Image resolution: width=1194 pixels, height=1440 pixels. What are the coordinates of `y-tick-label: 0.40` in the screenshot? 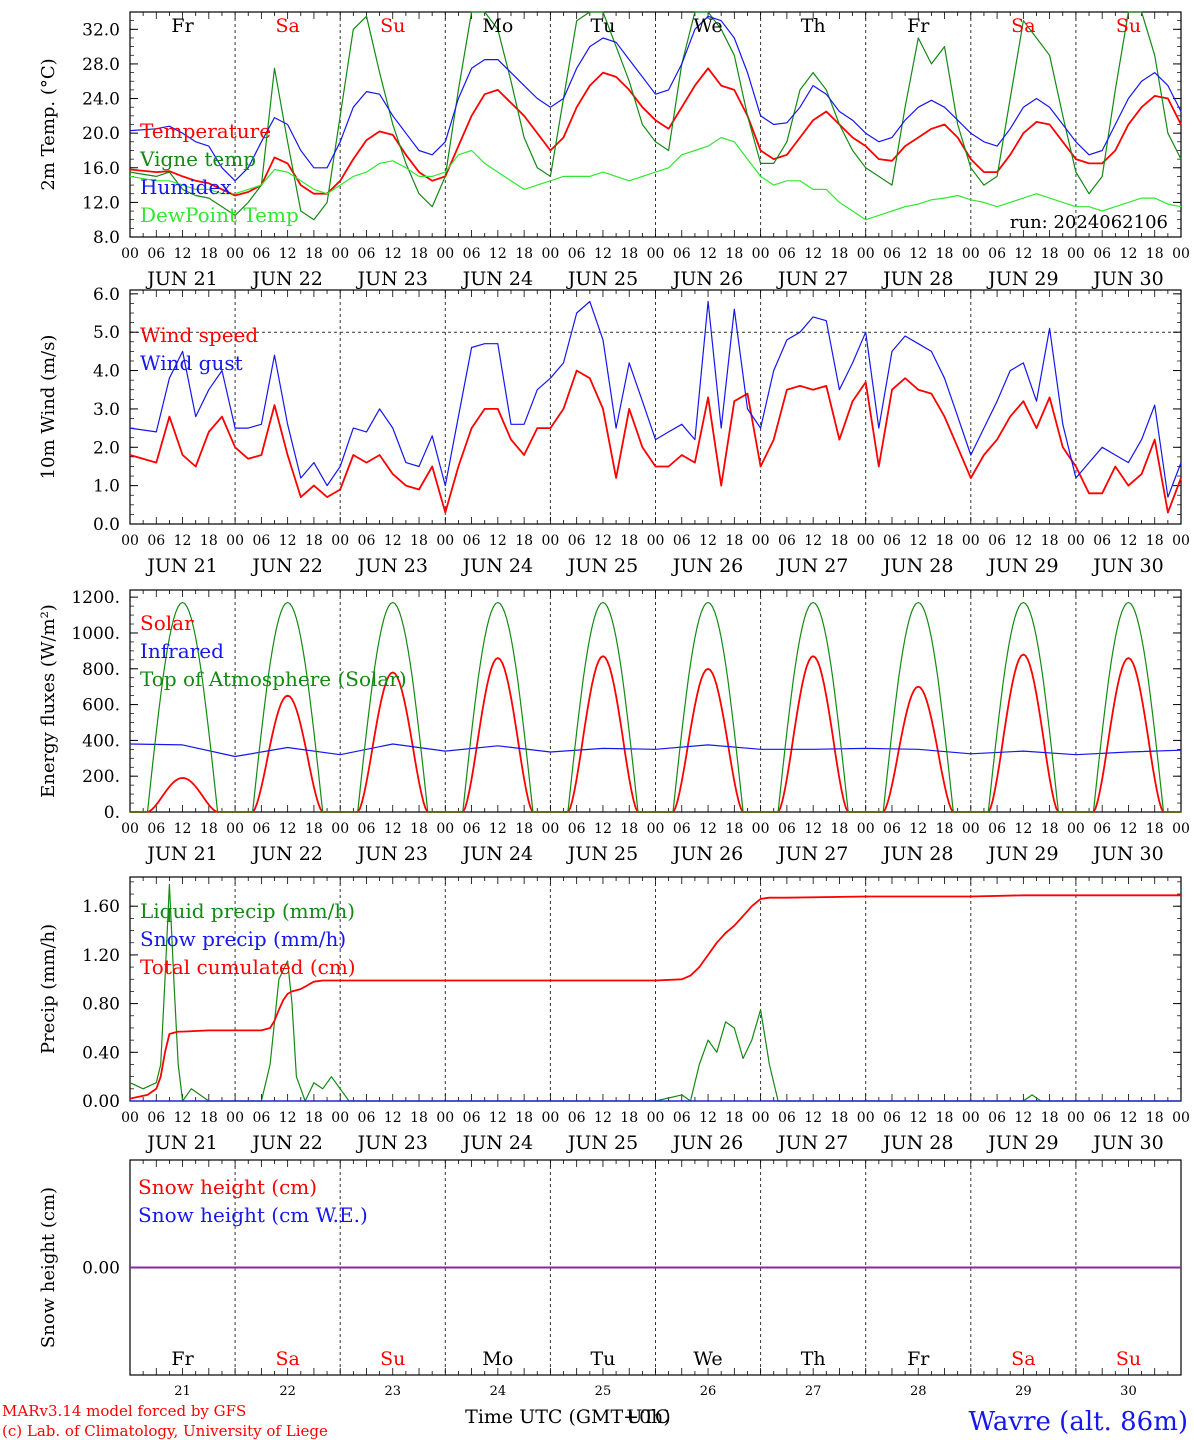 It's located at (101, 1053).